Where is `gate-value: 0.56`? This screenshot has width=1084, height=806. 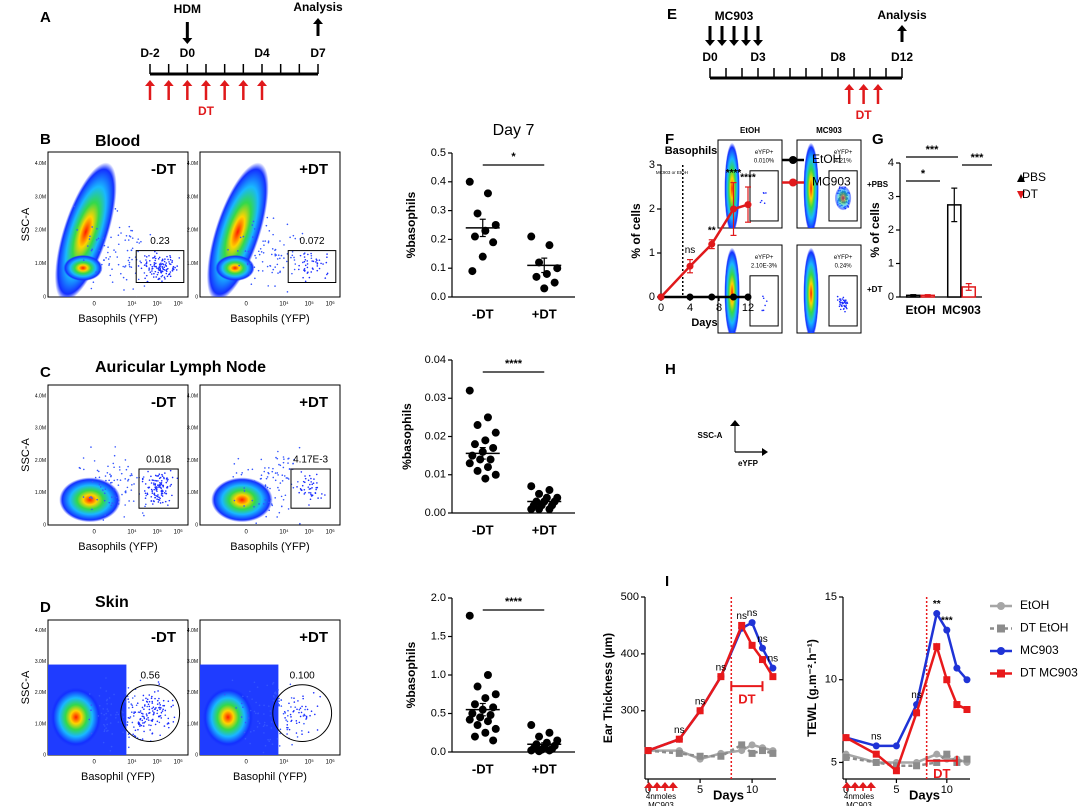
gate-value: 0.56 is located at coordinates (150, 675).